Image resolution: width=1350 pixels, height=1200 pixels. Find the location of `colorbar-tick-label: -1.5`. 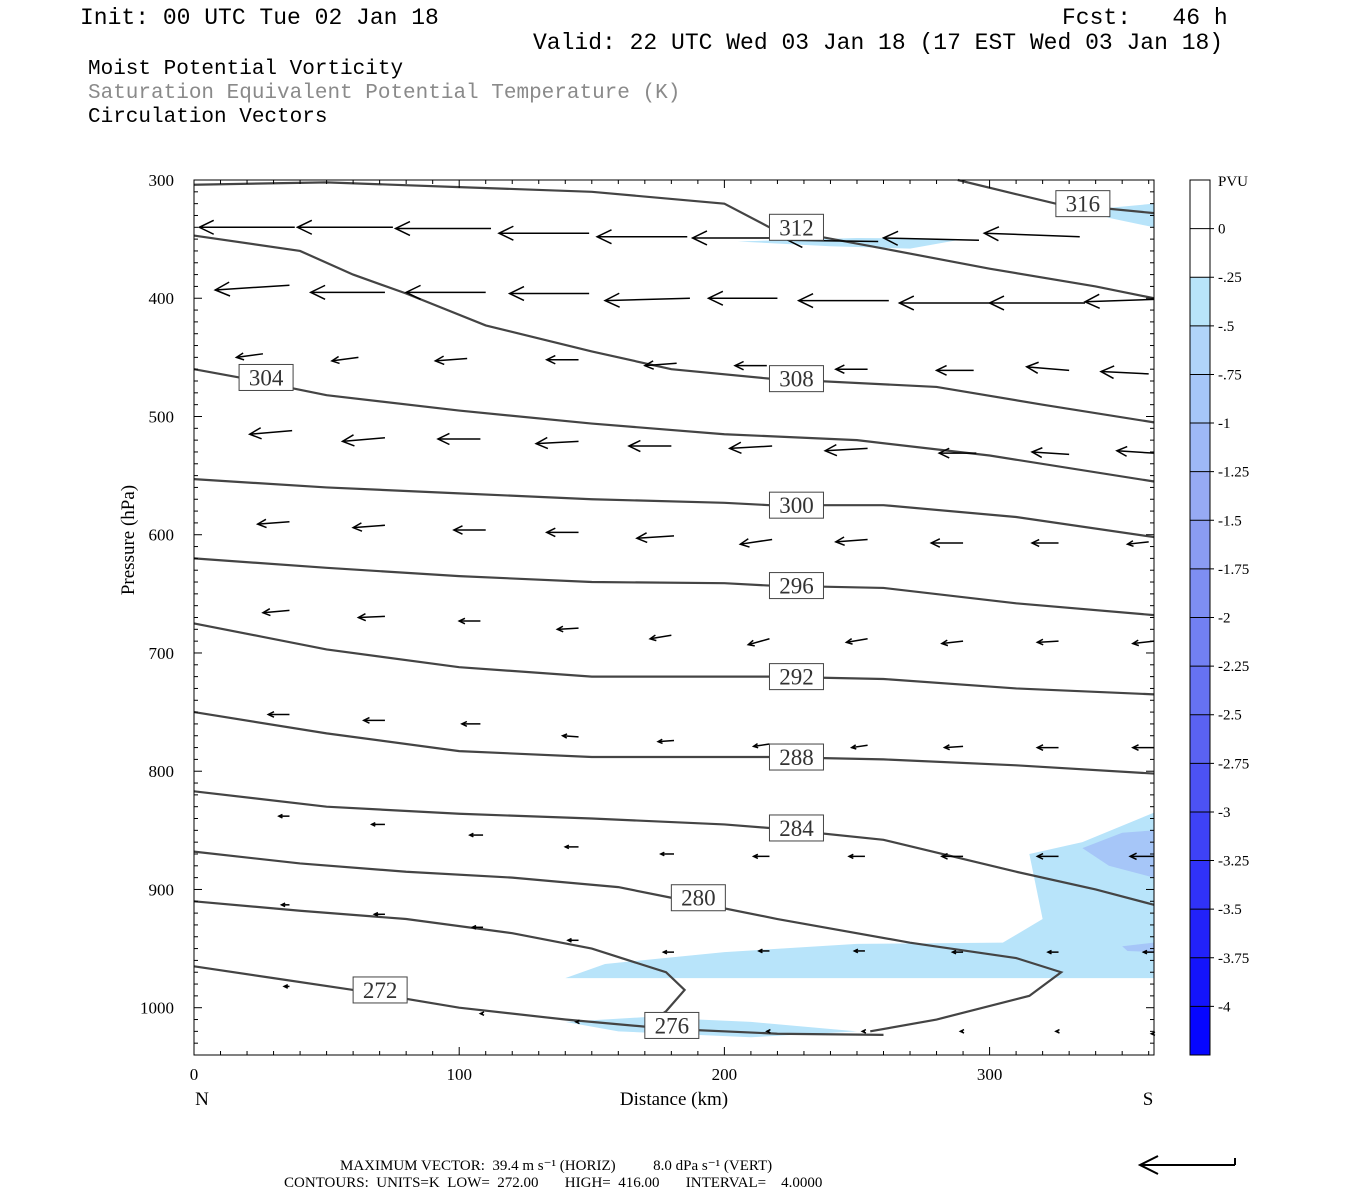

colorbar-tick-label: -1.5 is located at coordinates (1230, 521).